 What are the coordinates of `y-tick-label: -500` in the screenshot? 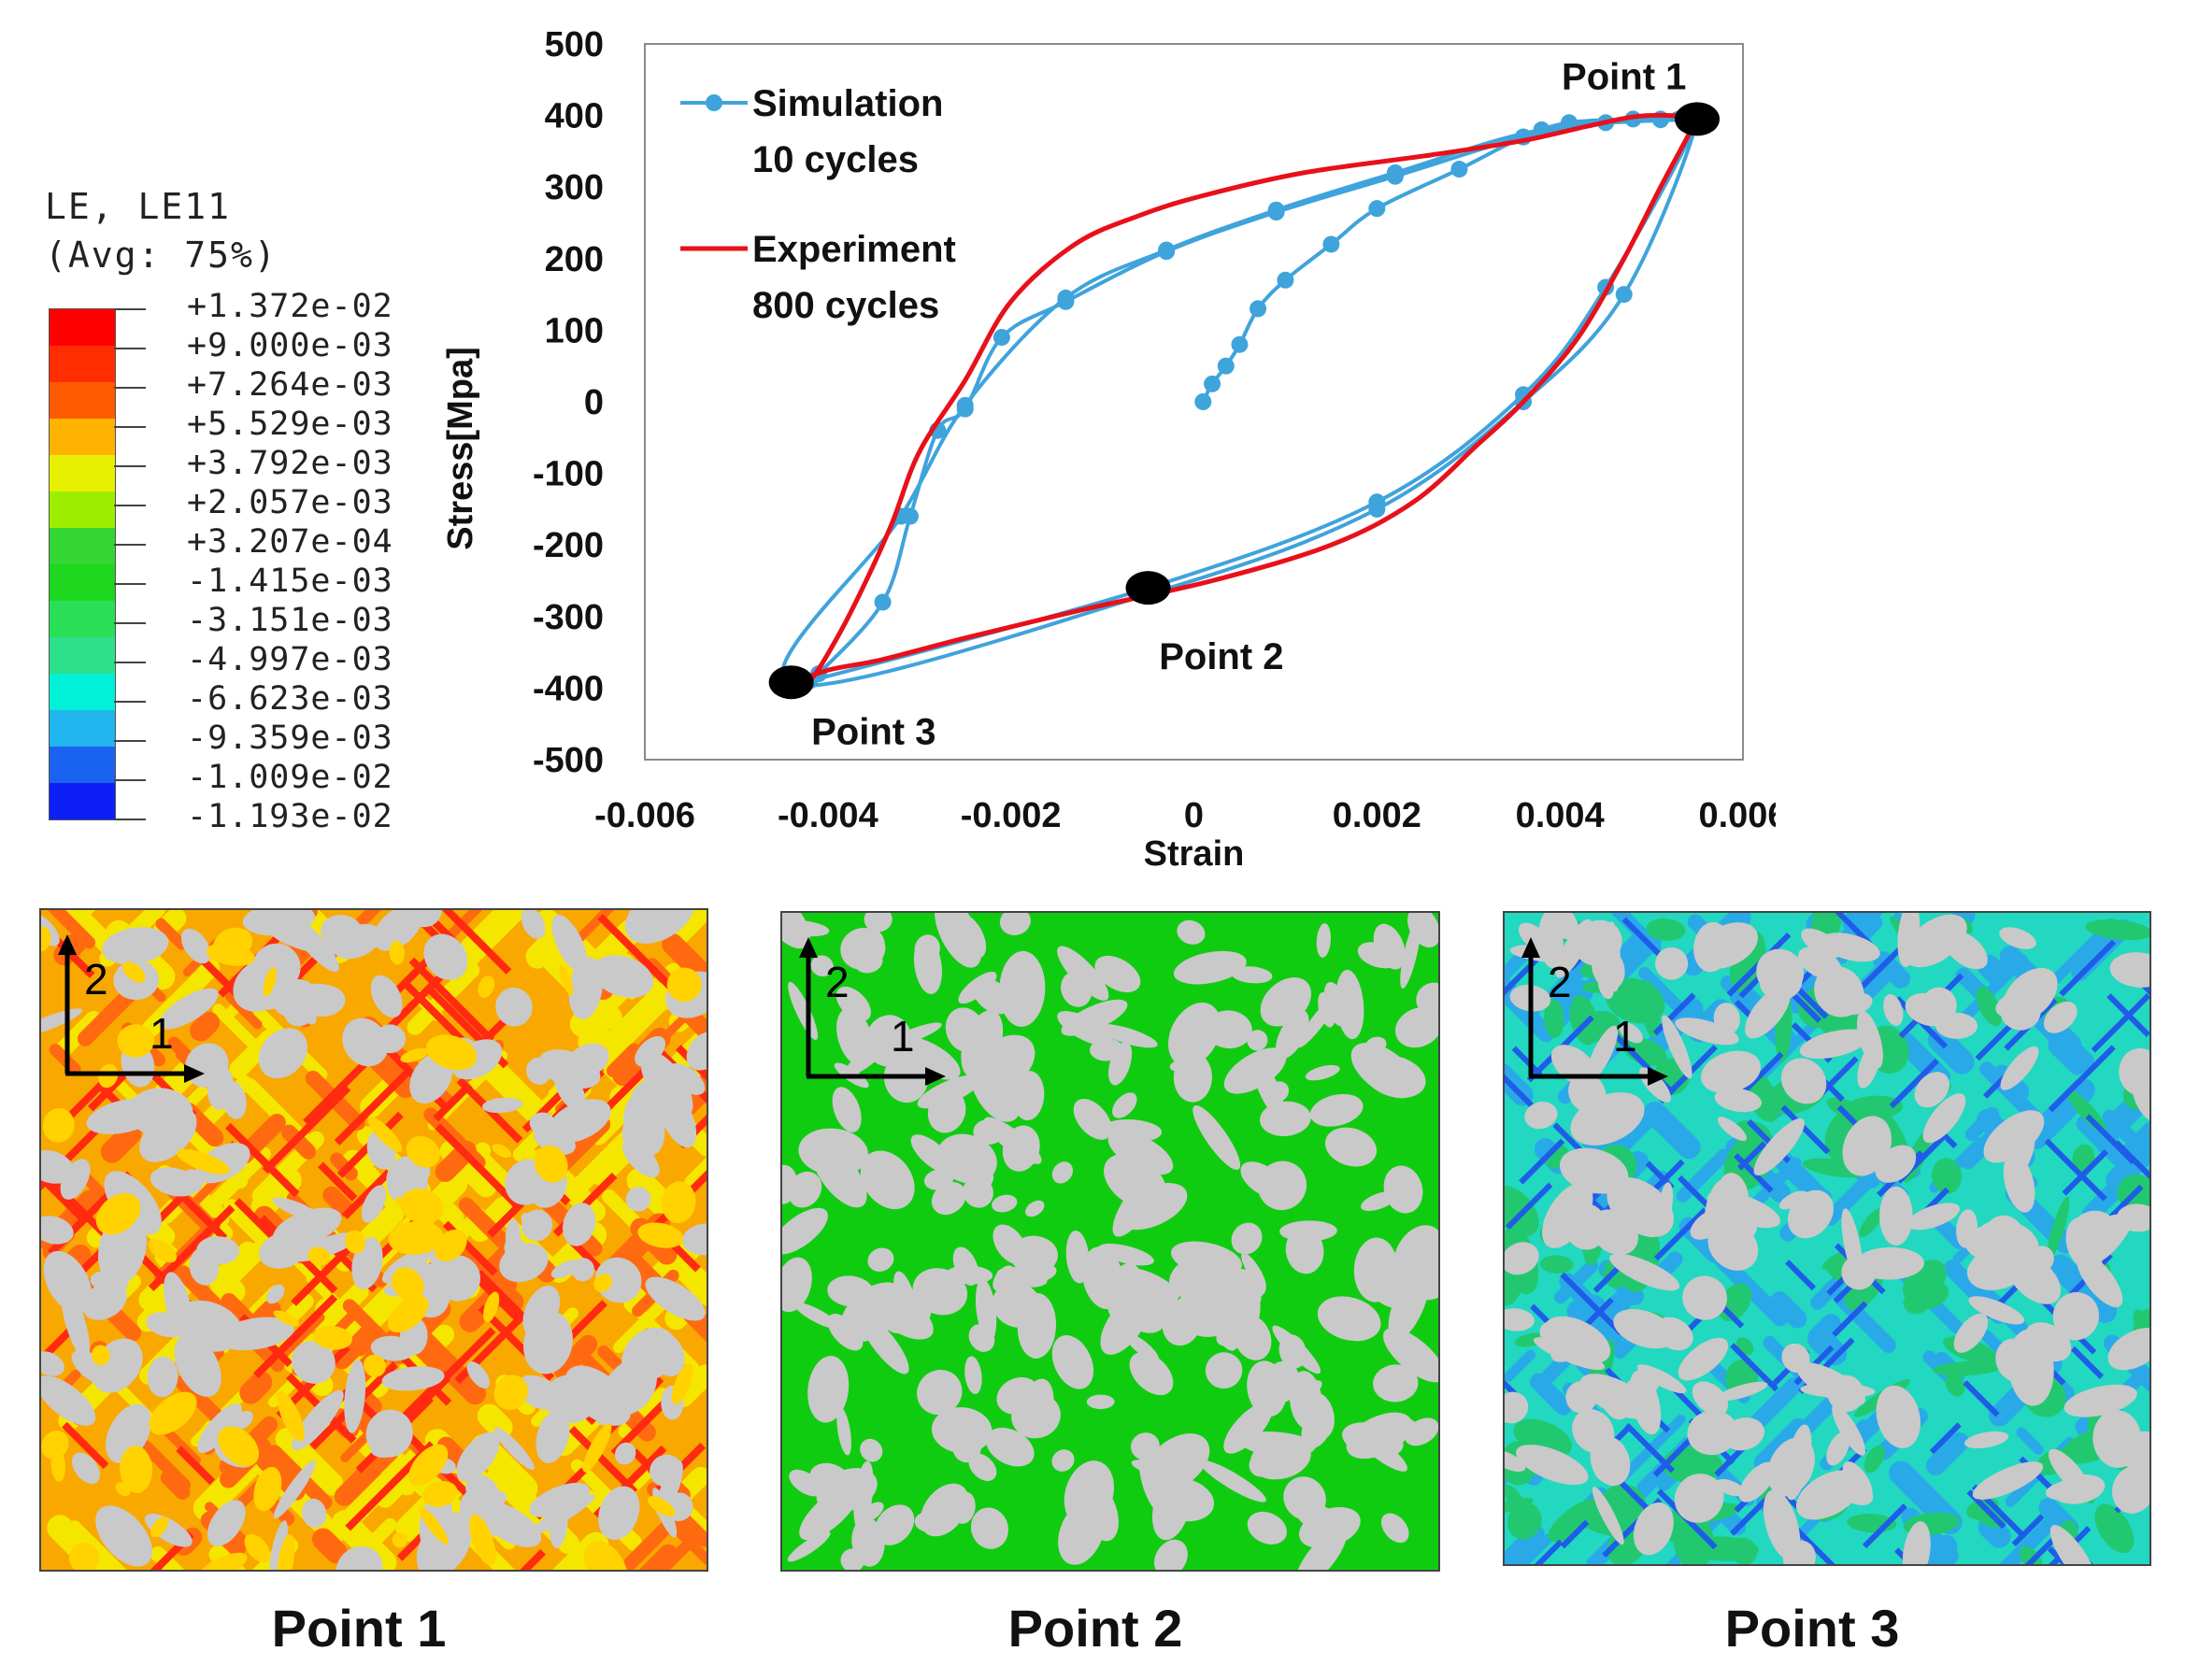 It's located at (568, 760).